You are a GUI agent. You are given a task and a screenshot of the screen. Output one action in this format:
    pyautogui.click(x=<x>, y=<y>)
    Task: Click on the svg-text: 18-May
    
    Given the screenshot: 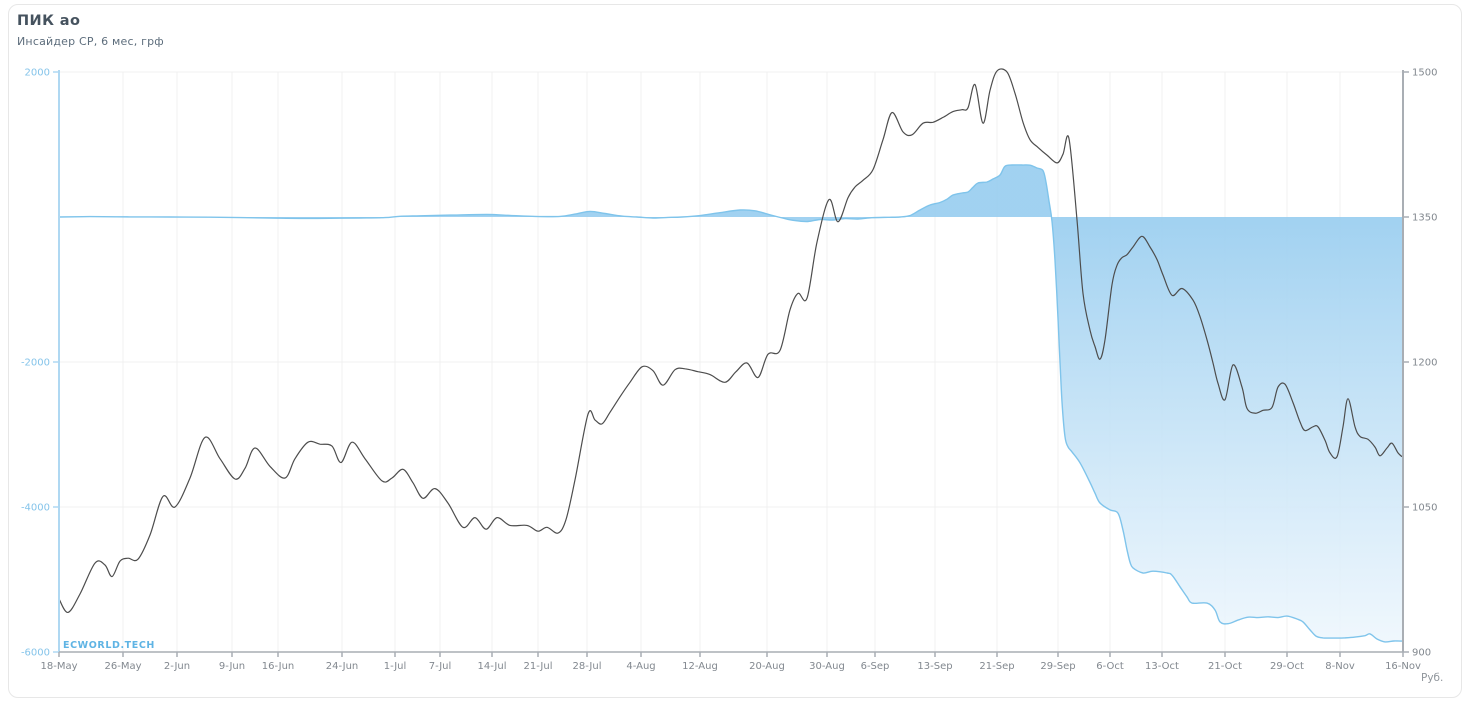 What is the action you would take?
    pyautogui.click(x=58, y=666)
    